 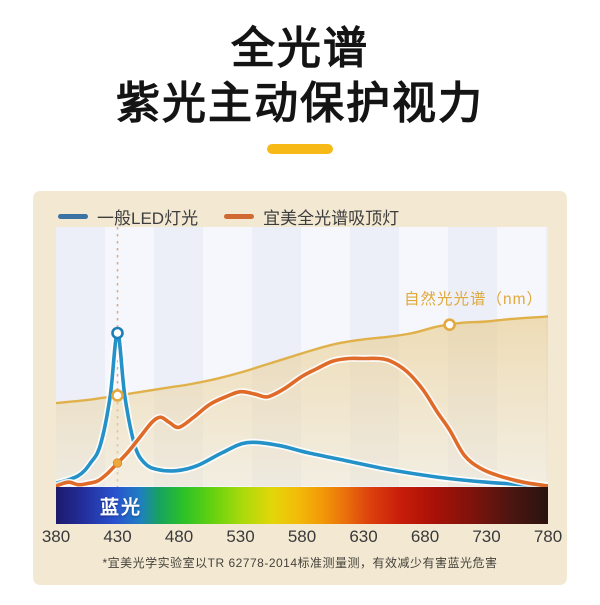 I want to click on x-tick-530: 530, so click(x=240, y=536).